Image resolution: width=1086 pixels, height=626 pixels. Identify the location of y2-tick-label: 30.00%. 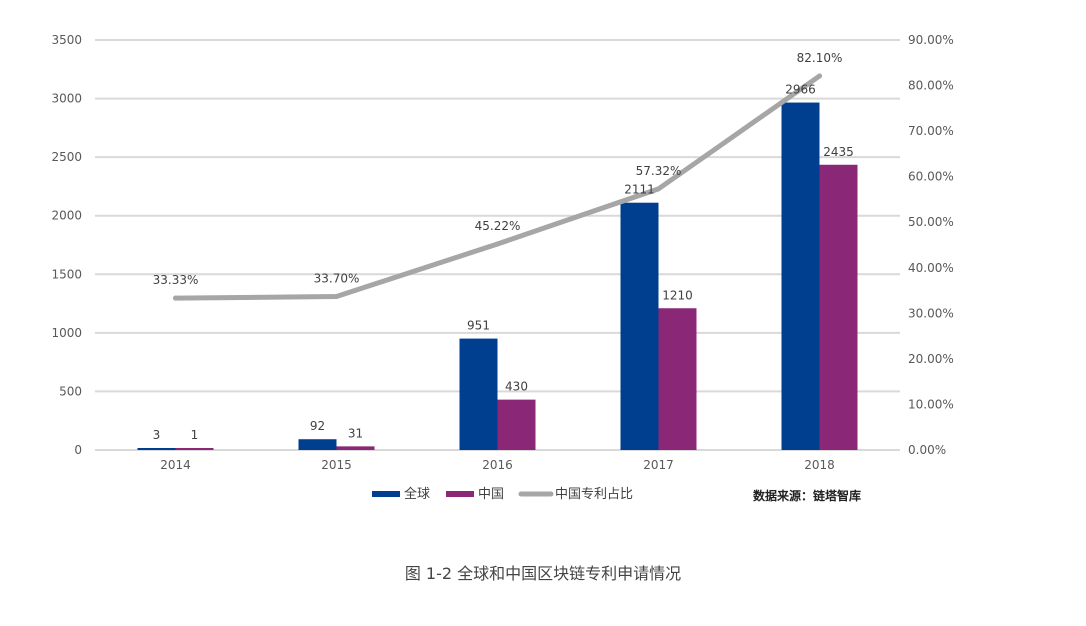
(931, 313).